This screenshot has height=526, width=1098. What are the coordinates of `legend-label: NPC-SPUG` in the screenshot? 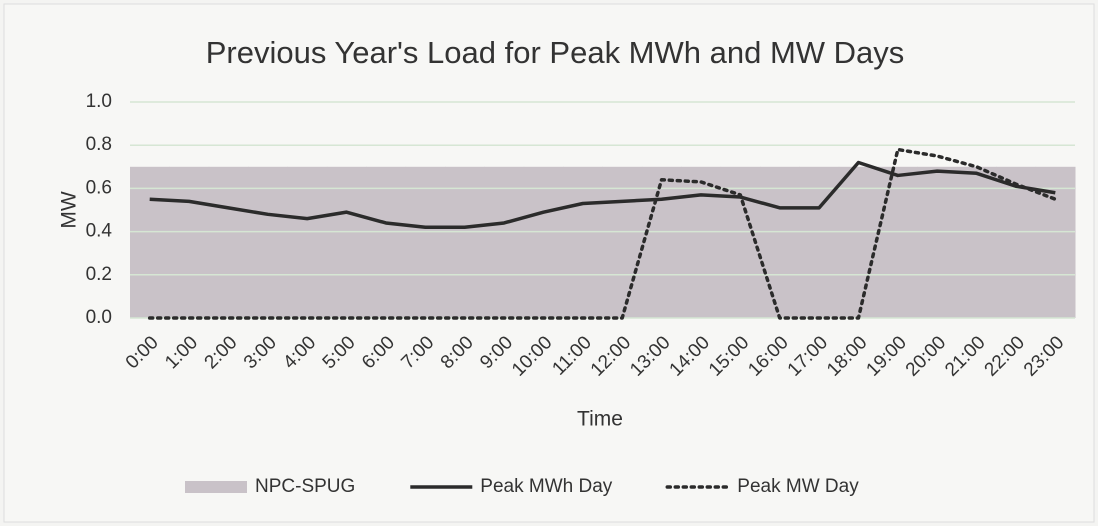 It's located at (305, 486).